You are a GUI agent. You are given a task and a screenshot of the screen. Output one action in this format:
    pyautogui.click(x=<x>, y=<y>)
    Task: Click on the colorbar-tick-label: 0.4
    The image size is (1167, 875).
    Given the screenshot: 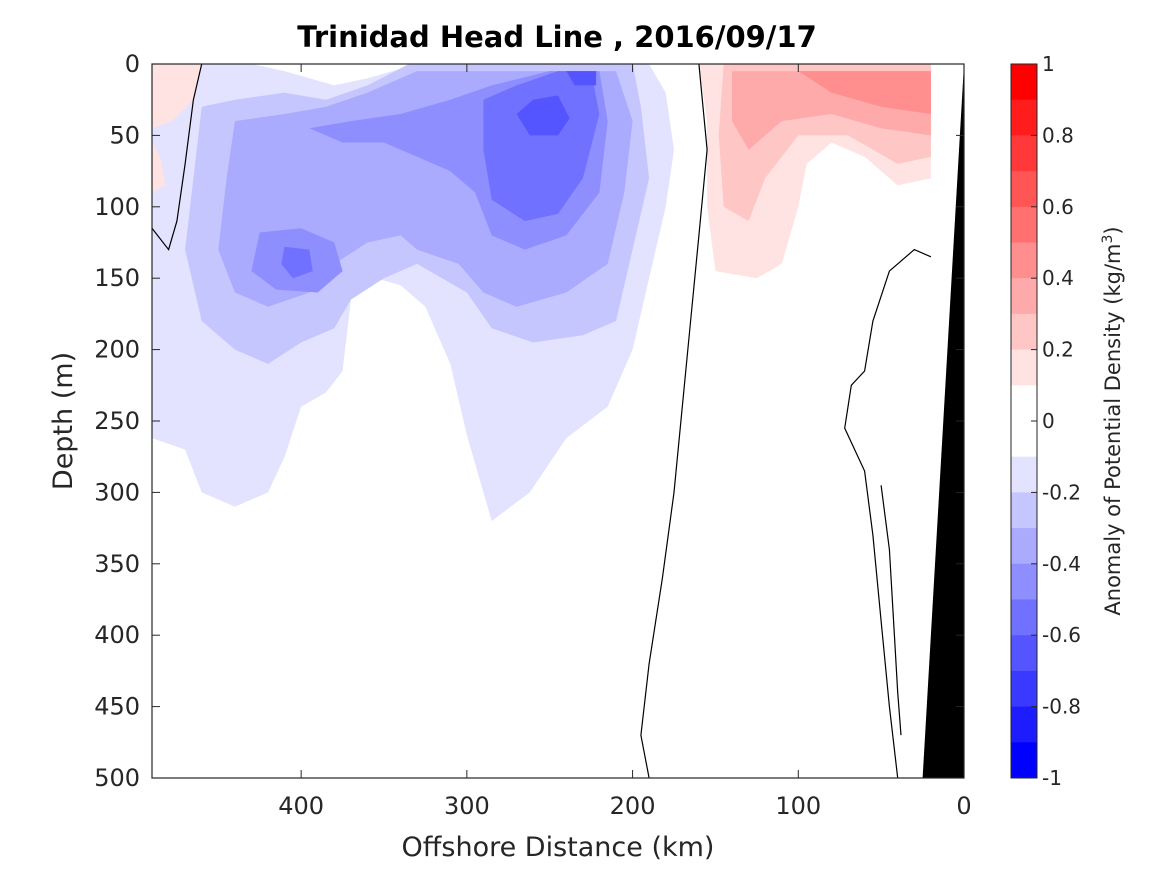 What is the action you would take?
    pyautogui.click(x=1058, y=278)
    